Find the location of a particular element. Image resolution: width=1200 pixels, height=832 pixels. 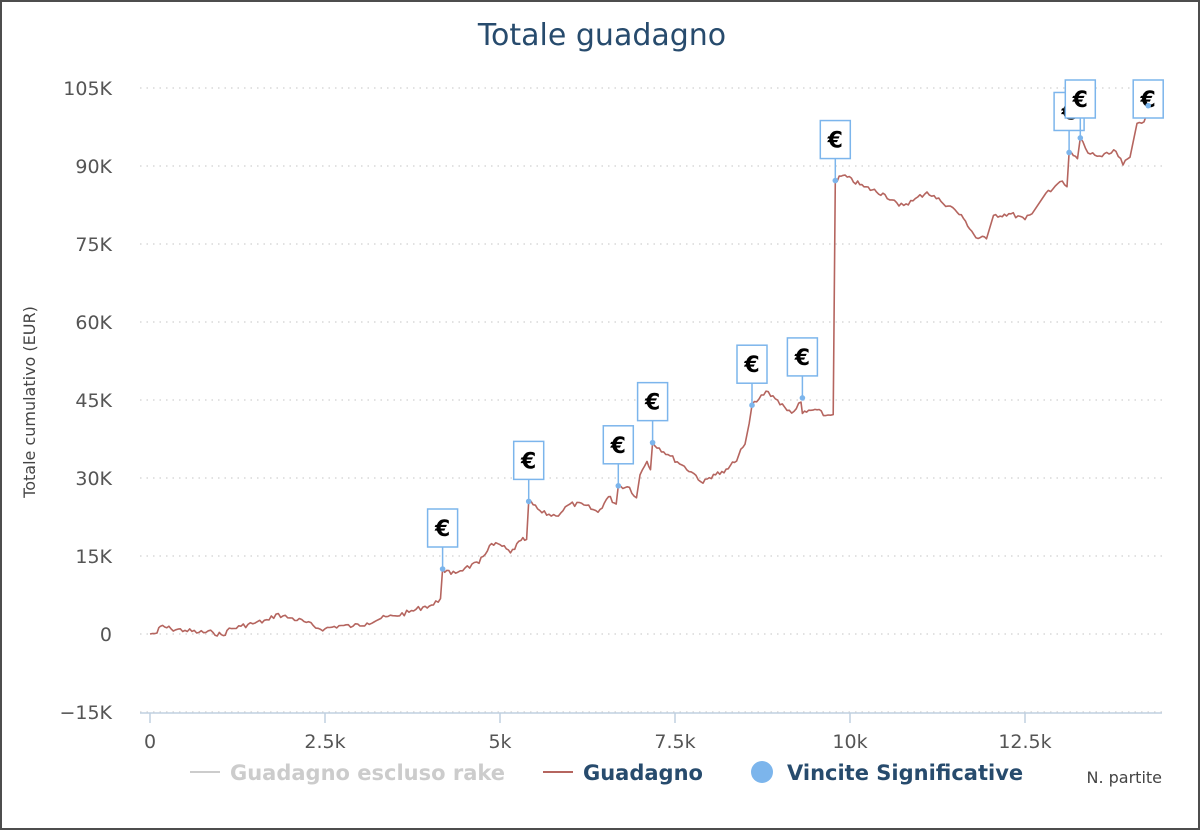

legend-item: Guadagno is located at coordinates (623, 773).